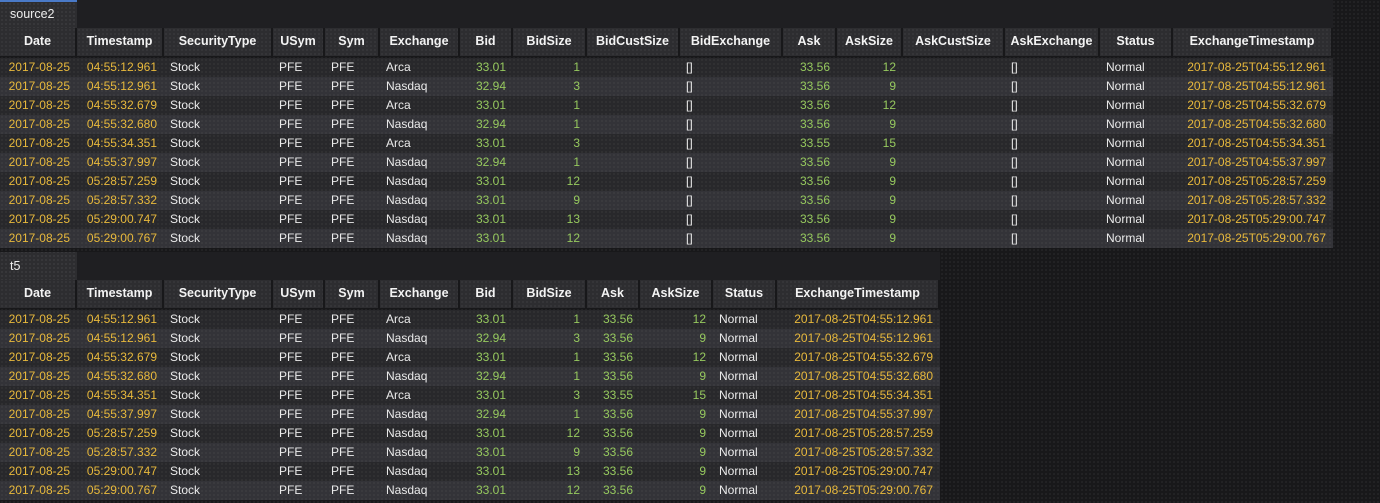 This screenshot has height=503, width=1380. What do you see at coordinates (863, 471) in the screenshot?
I see `cell-exchangetimestamp: 2017-08-25T05:29:00.747` at bounding box center [863, 471].